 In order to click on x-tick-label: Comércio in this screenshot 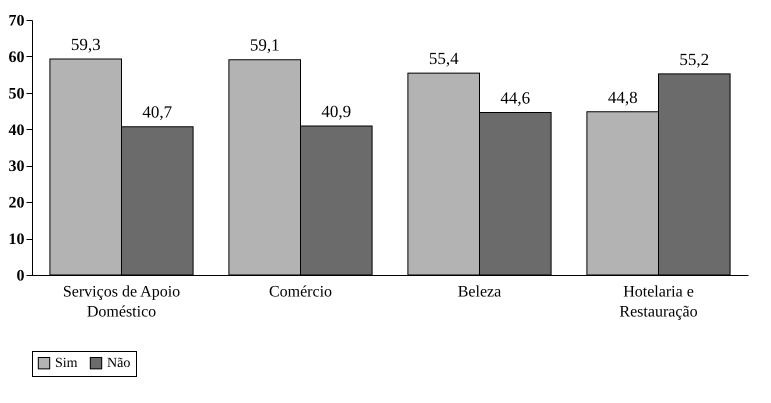, I will do `click(300, 292)`.